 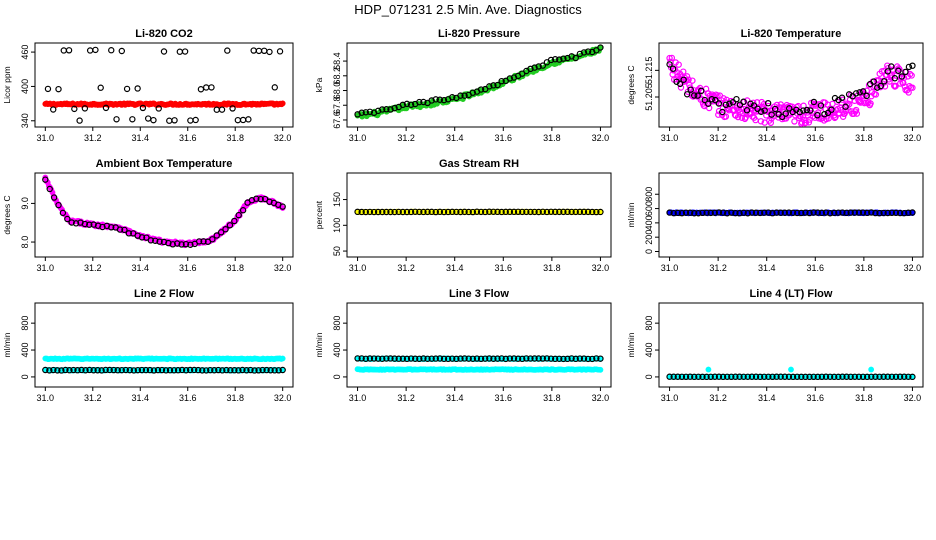 I want to click on panel-title: Line 2 Flow, so click(x=164, y=294).